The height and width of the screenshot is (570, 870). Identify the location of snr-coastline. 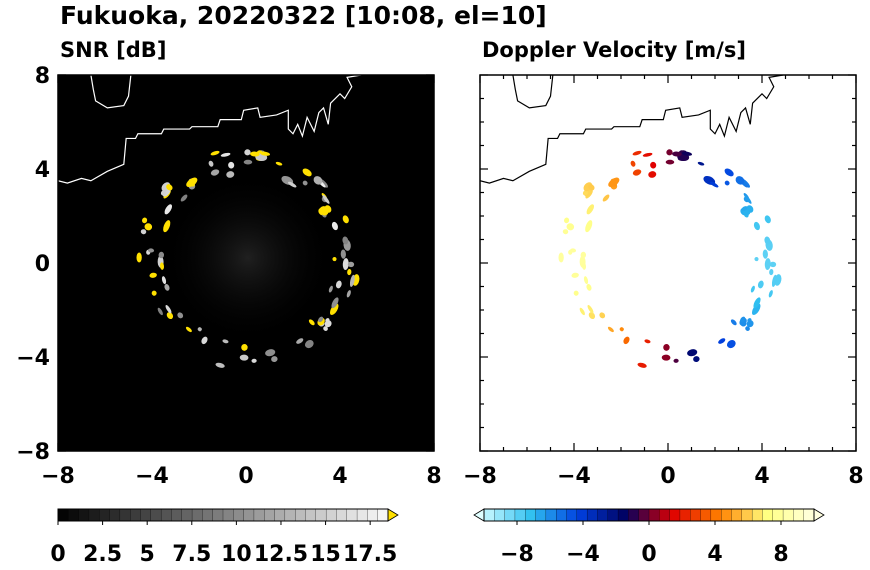
(210, 129).